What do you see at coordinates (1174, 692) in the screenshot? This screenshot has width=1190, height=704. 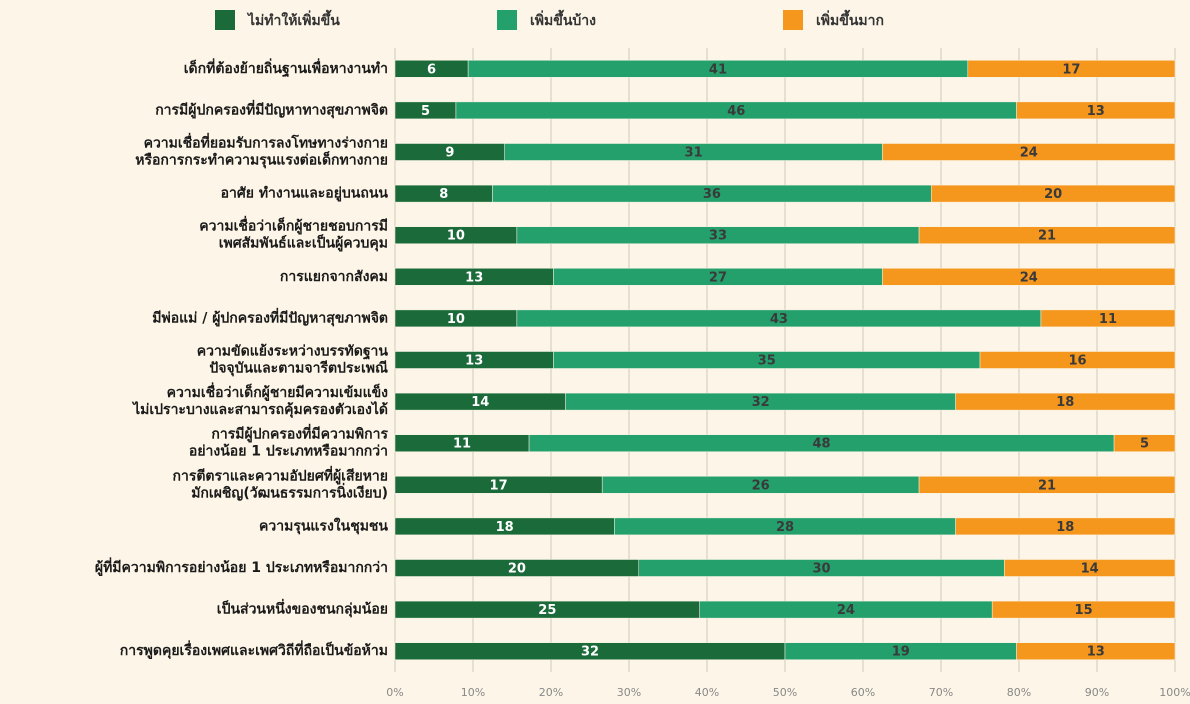 I see `x-tick-label: 100%` at bounding box center [1174, 692].